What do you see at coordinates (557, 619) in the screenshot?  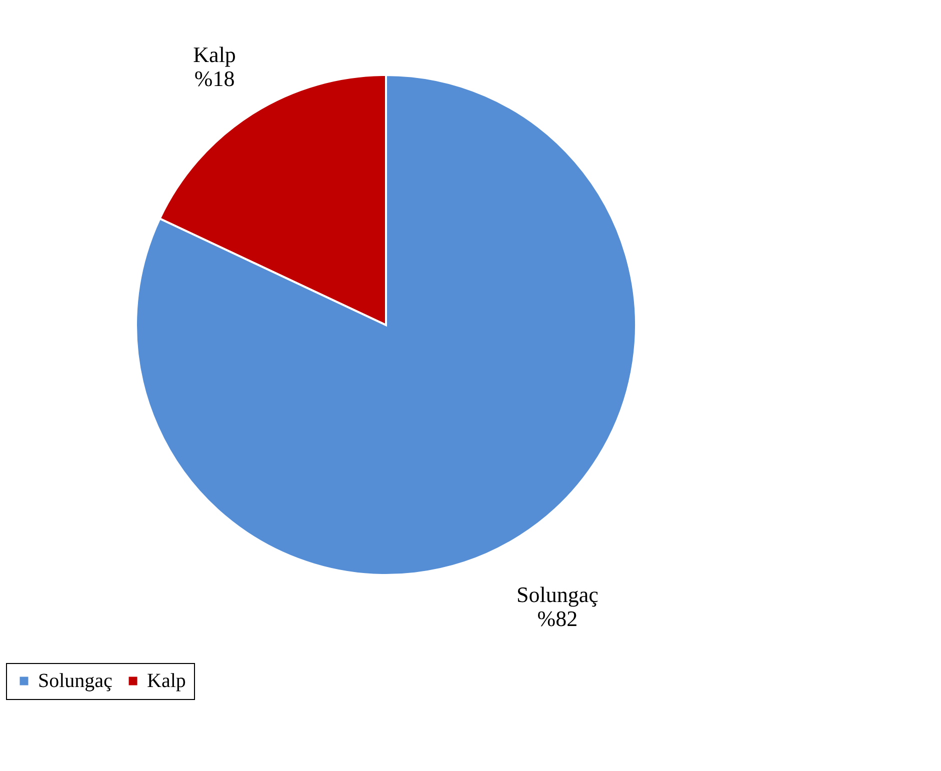 I see `data-label: %82` at bounding box center [557, 619].